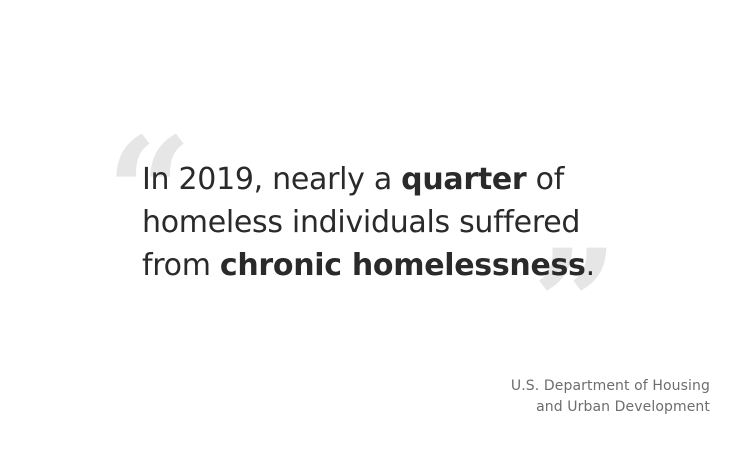 The height and width of the screenshot is (456, 750). What do you see at coordinates (464, 179) in the screenshot?
I see `quote-emphasis-quarter: quarter` at bounding box center [464, 179].